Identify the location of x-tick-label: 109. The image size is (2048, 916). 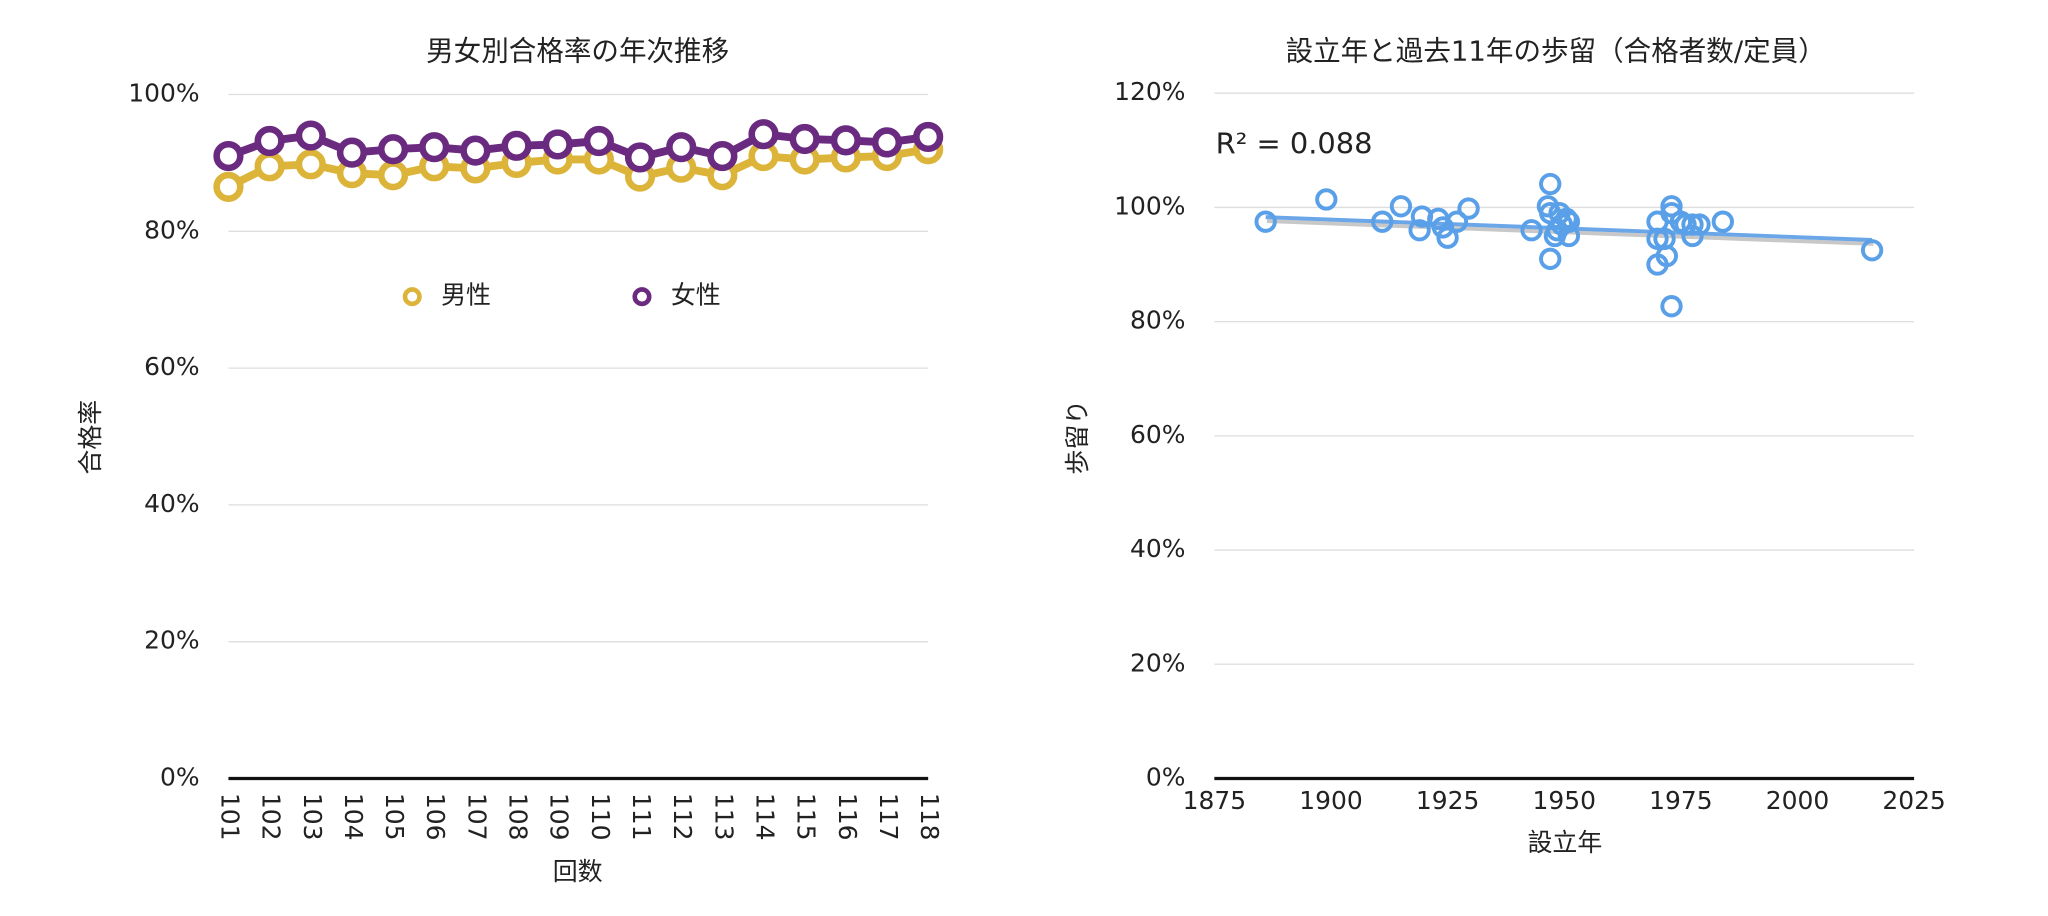
(559, 817).